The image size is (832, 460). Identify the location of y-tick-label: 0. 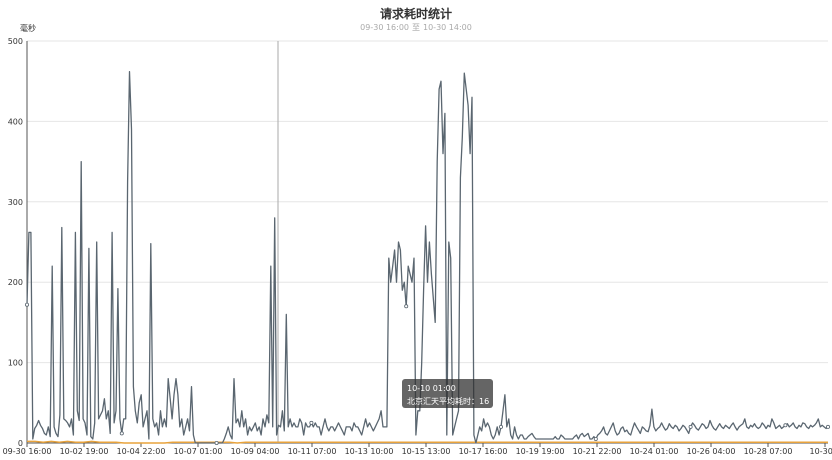
(20, 443).